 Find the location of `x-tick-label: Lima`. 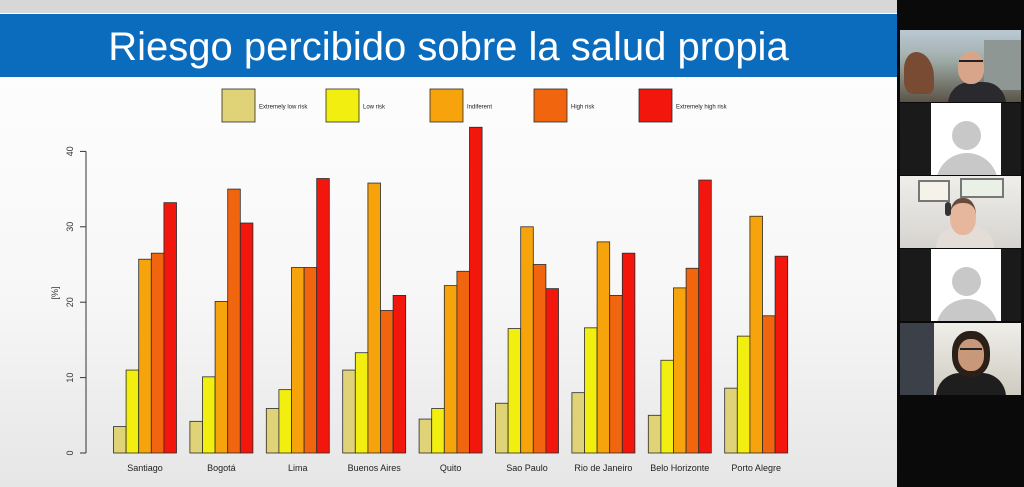

x-tick-label: Lima is located at coordinates (298, 468).